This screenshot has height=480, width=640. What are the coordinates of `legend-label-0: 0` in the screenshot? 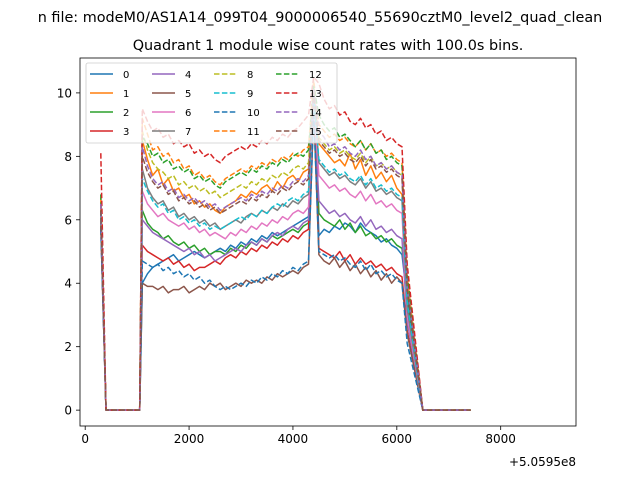 It's located at (126, 75).